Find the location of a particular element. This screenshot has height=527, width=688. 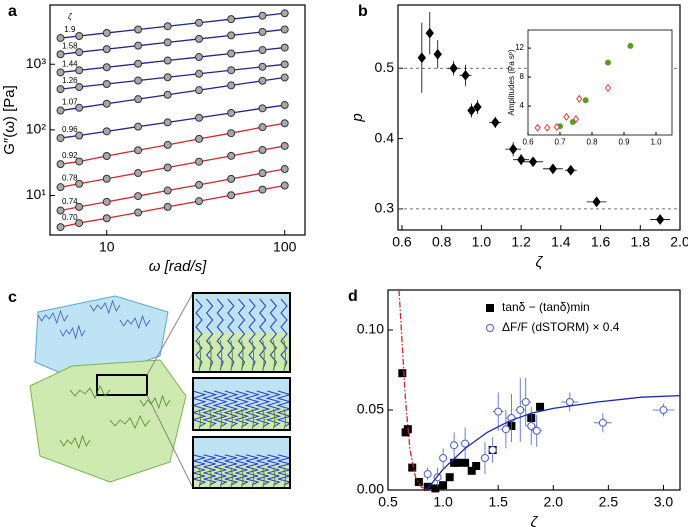

chain-box is located at coordinates (241, 332).